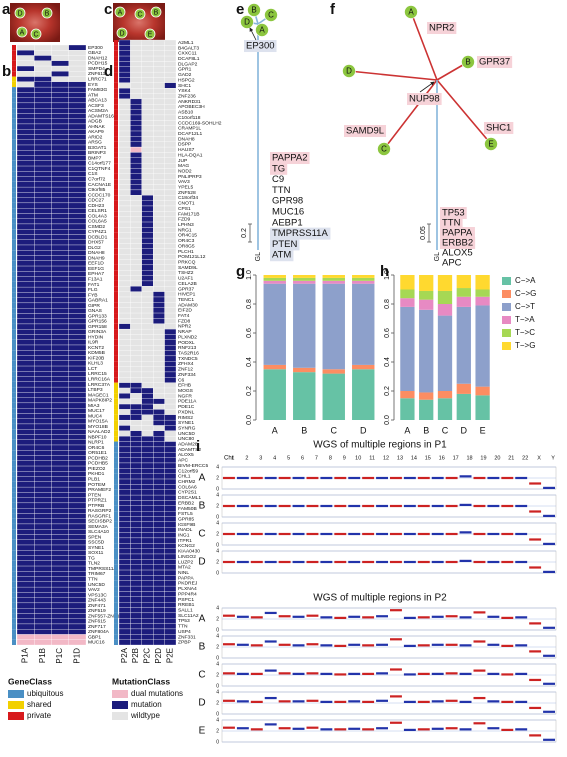 The image size is (567, 757). I want to click on panel-label: a, so click(6, 9).